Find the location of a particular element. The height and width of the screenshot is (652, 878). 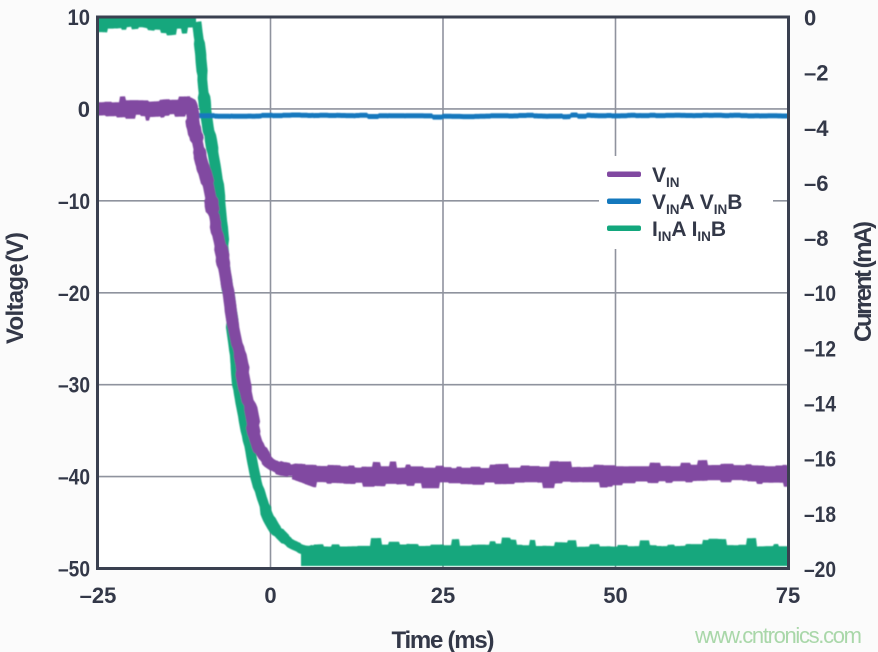

svg-text: –30 is located at coordinates (74, 385).